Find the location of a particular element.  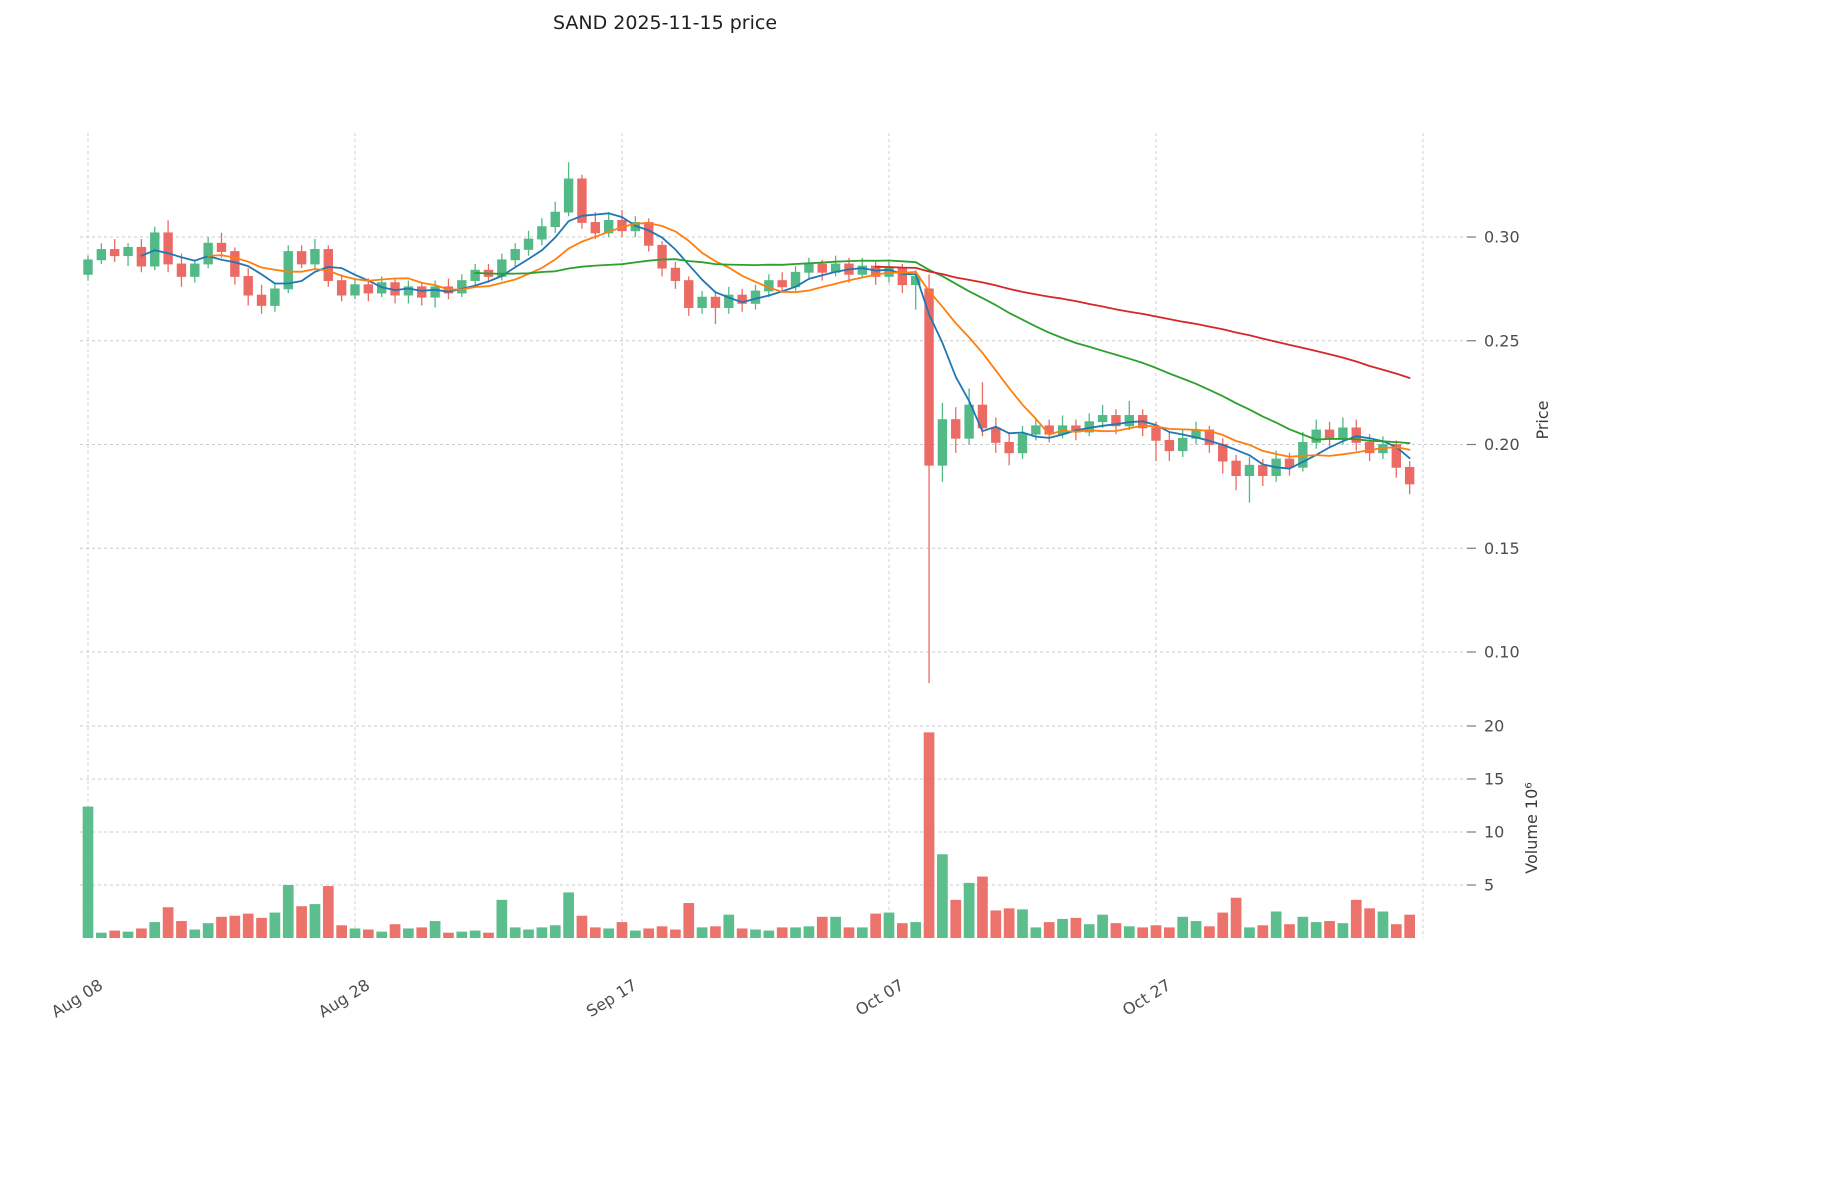

chart-title: SAND 2025-11-15 price is located at coordinates (665, 23).